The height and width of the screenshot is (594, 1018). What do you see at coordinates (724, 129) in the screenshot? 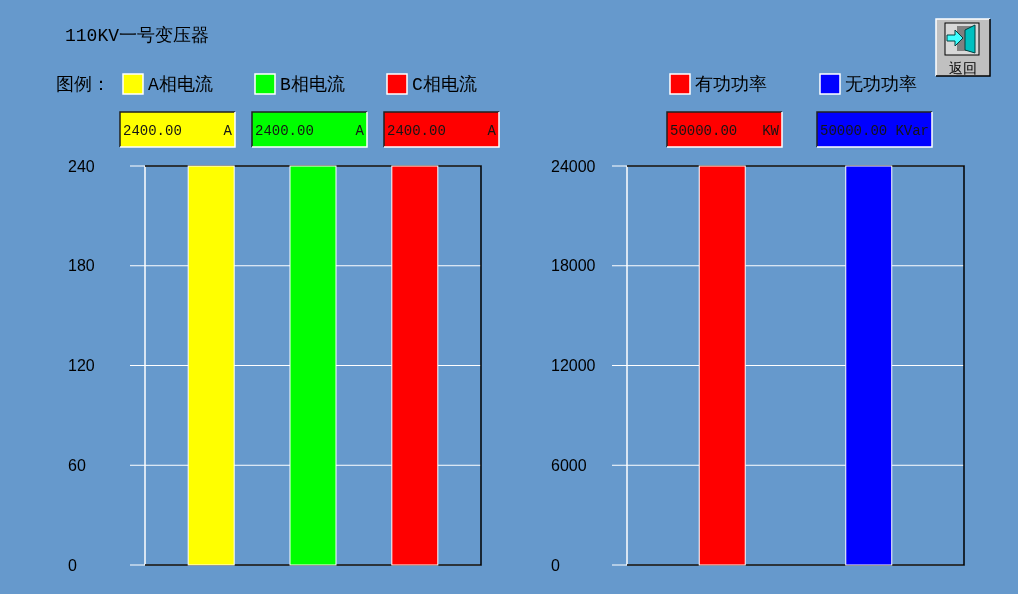
I see `readout: 50000.00 KW` at bounding box center [724, 129].